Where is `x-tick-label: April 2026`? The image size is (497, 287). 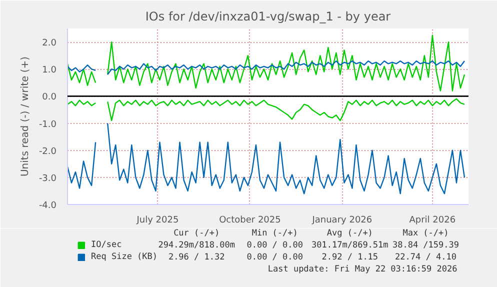 x-tick-label: April 2026 is located at coordinates (432, 221).